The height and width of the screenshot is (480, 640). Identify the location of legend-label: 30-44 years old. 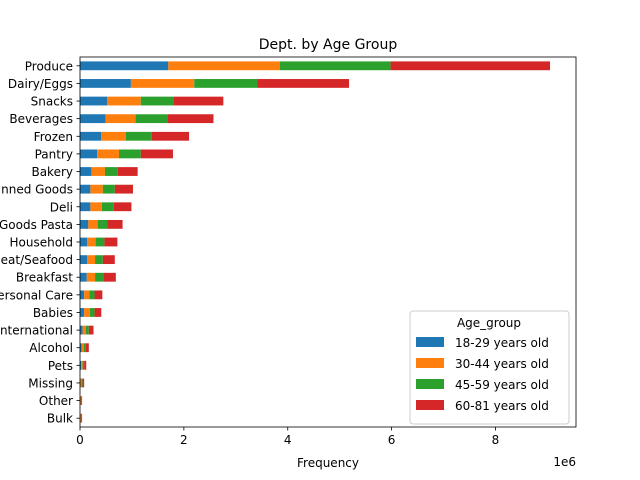
(502, 364).